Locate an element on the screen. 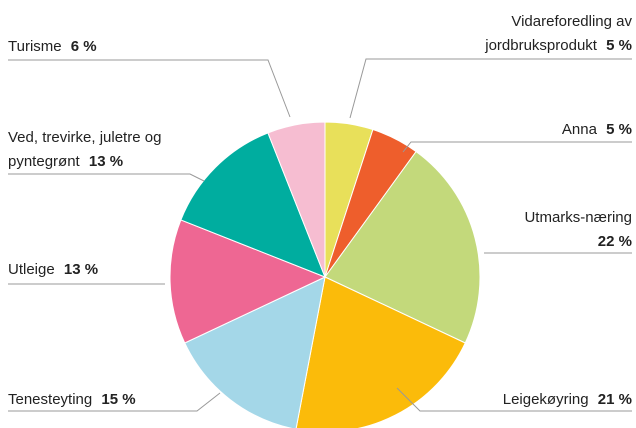 Image resolution: width=636 pixels, height=428 pixels. category-name: Utmarks-næring is located at coordinates (578, 217).